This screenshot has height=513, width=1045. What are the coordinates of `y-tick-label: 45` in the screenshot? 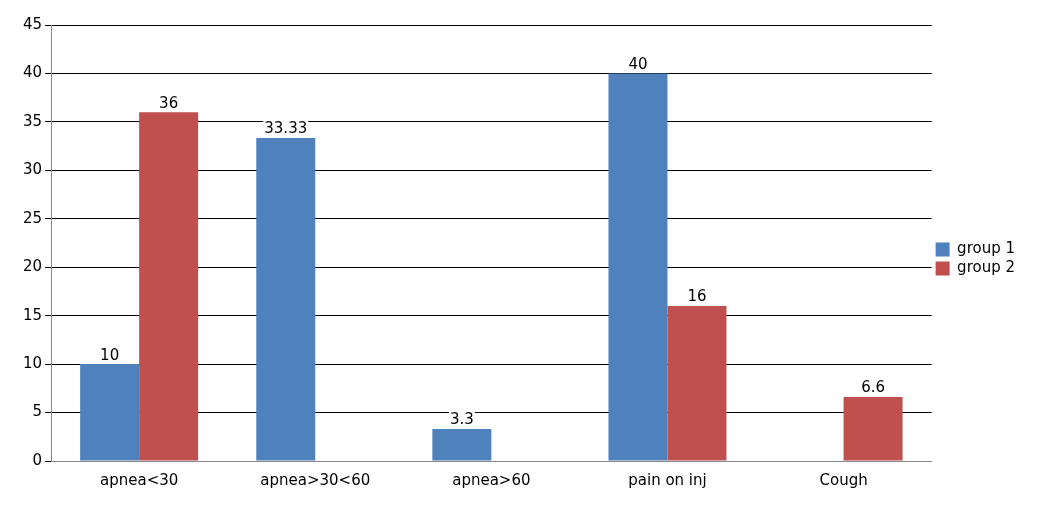 It's located at (32, 23).